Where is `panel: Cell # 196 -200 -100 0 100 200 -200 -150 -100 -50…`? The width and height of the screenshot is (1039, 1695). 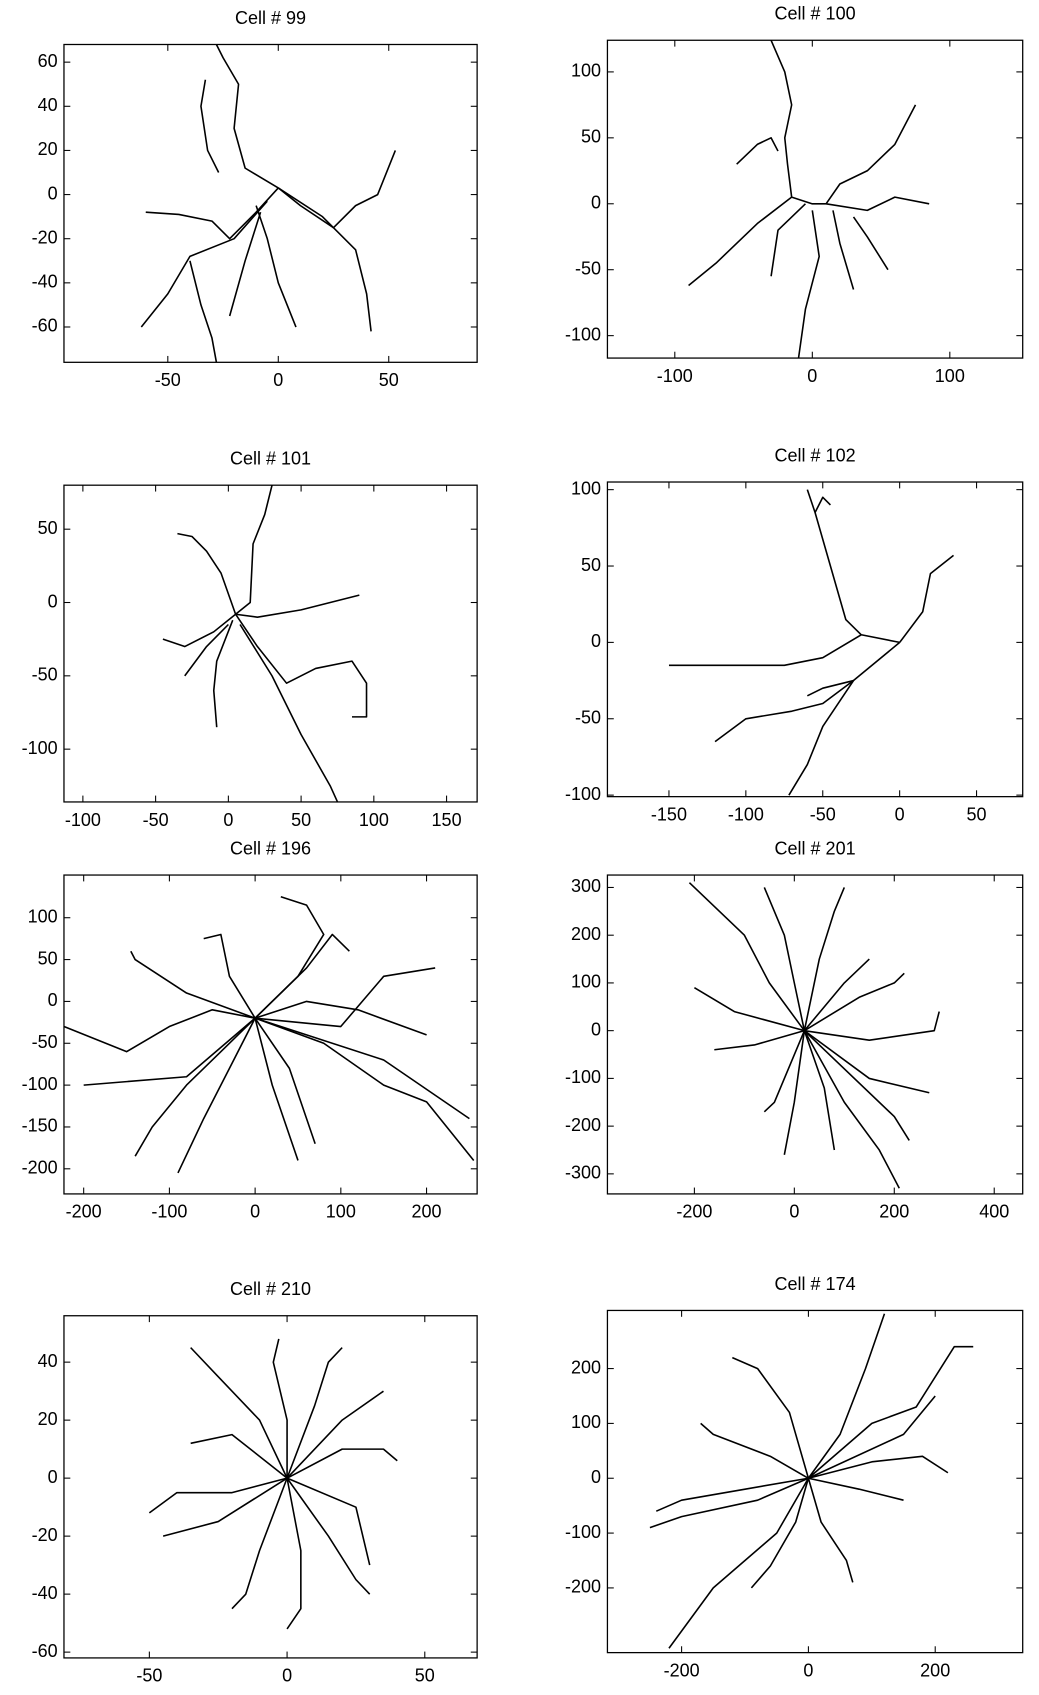 panel: Cell # 196 -200 -100 0 100 200 -200 -150 -100 -50… is located at coordinates (250, 1030).